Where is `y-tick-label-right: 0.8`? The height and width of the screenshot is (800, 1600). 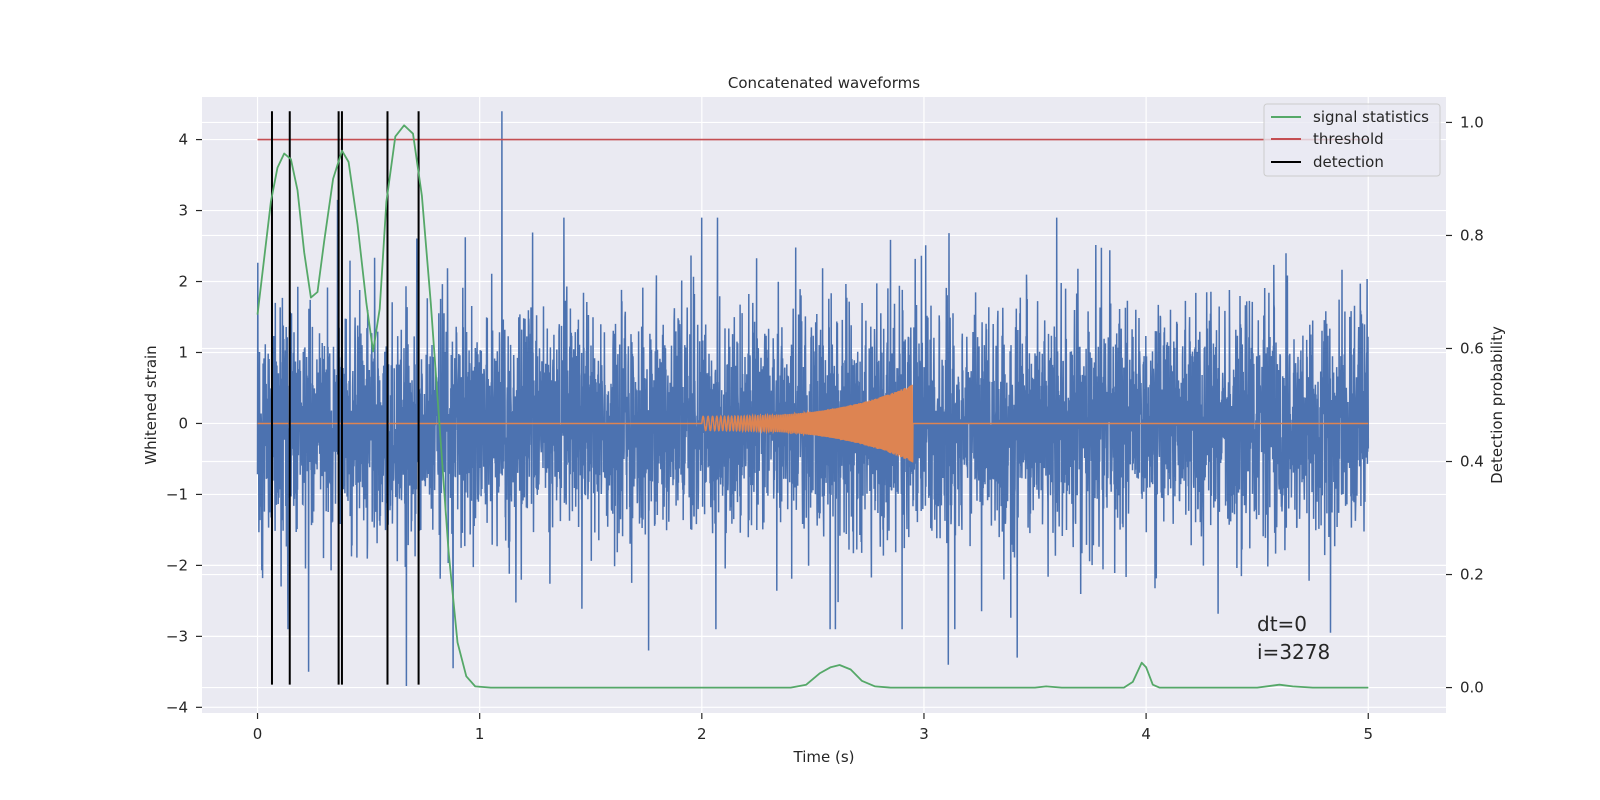
y-tick-label-right: 0.8 is located at coordinates (1472, 235).